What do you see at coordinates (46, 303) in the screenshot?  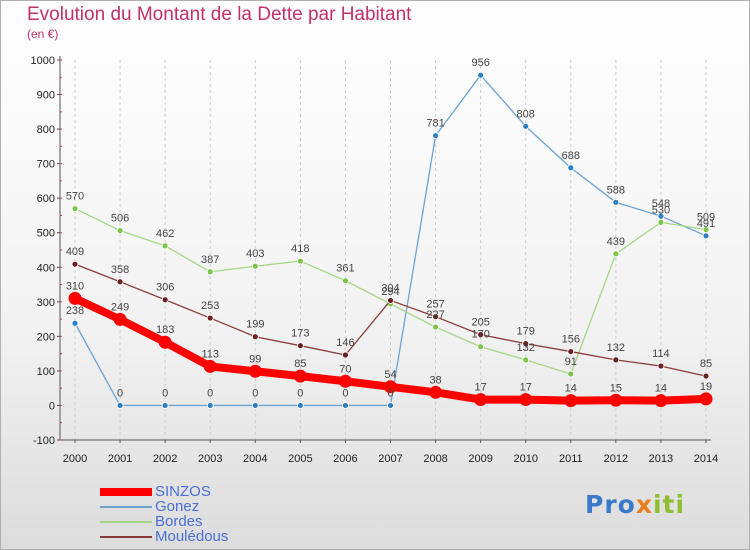 I see `y-tick-label: 300` at bounding box center [46, 303].